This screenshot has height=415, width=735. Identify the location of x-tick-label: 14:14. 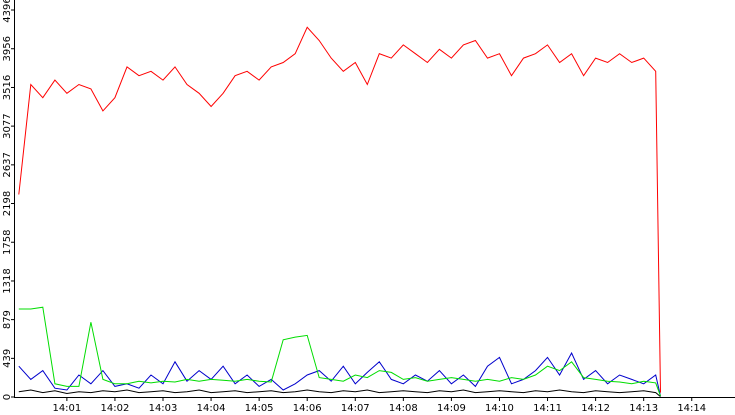
(691, 408).